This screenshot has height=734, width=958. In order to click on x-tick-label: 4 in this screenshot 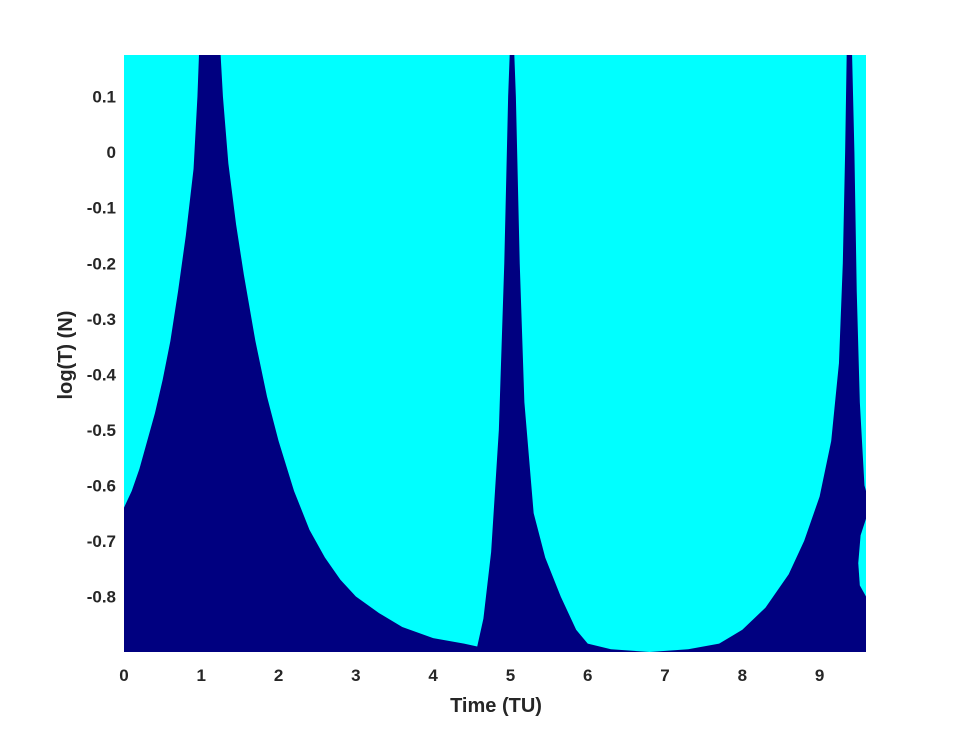, I will do `click(433, 675)`.